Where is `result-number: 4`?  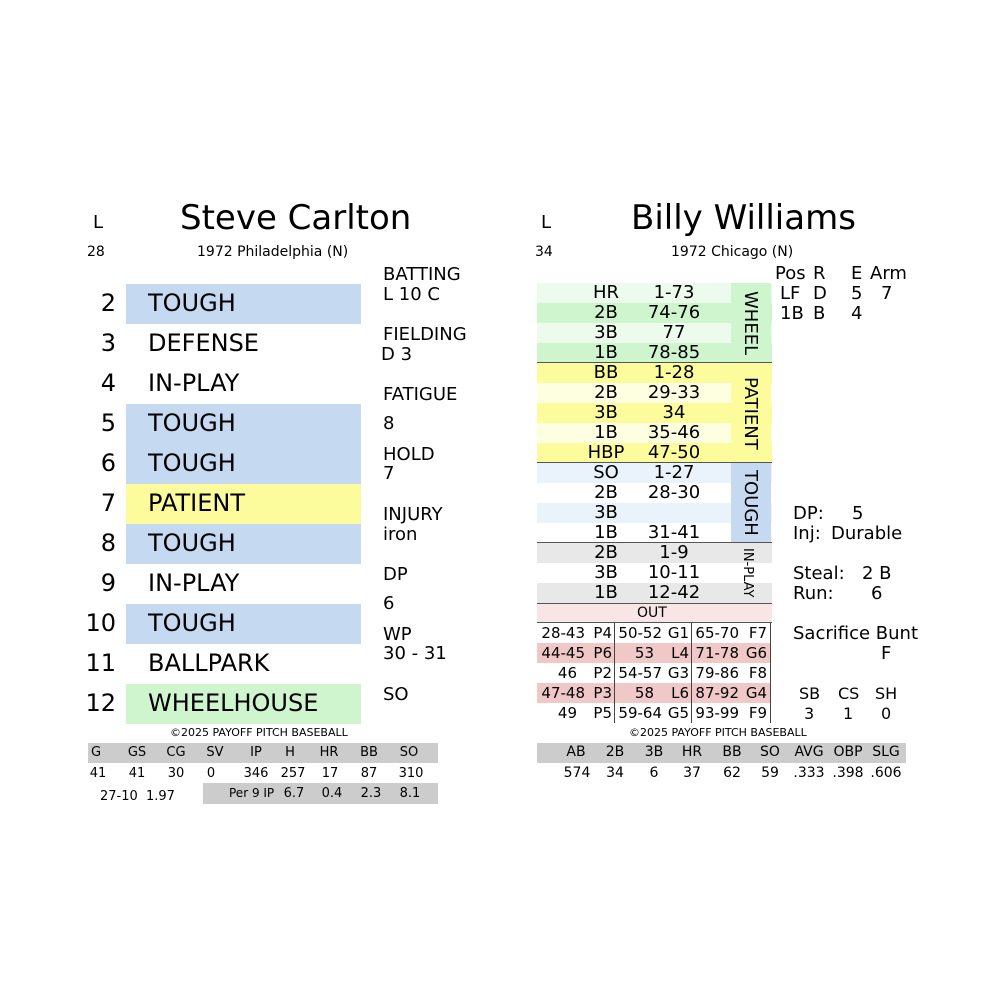
result-number: 4 is located at coordinates (108, 383).